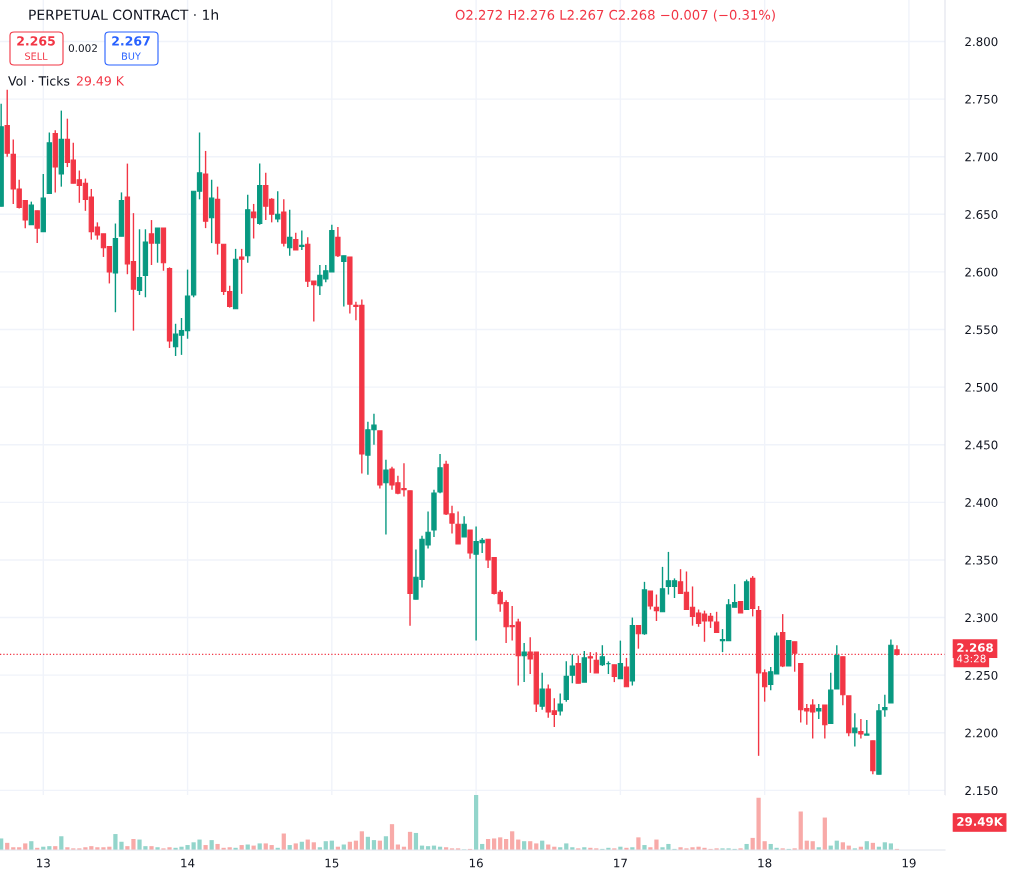  Describe the element at coordinates (981, 42) in the screenshot. I see `y-tick-label: 2.800` at that location.